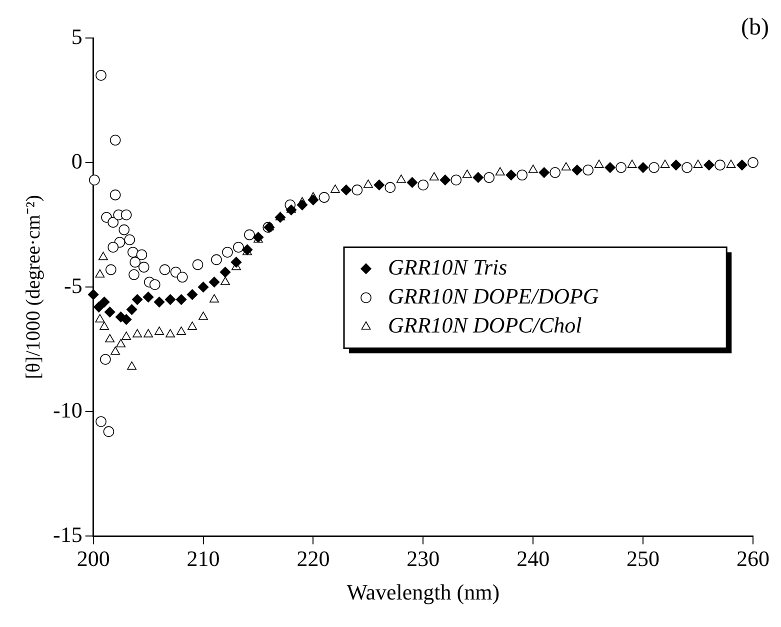  Describe the element at coordinates (485, 325) in the screenshot. I see `legend-label: GRR10N DOPC/Chol` at that location.